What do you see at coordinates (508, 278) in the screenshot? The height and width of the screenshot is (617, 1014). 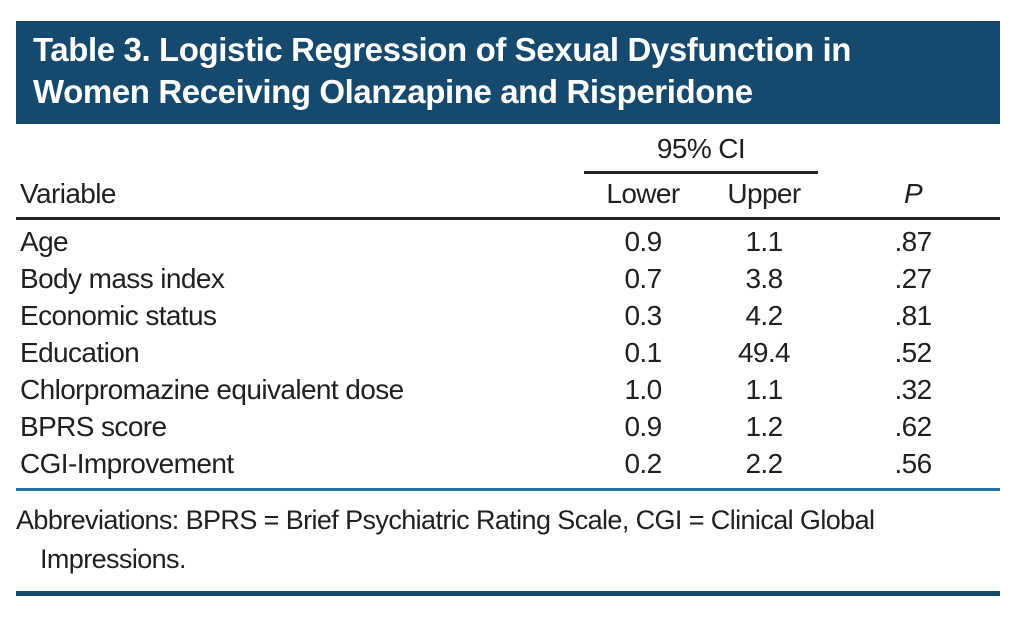 I see `table-row: Body mass index 0.7 3.8 .27` at bounding box center [508, 278].